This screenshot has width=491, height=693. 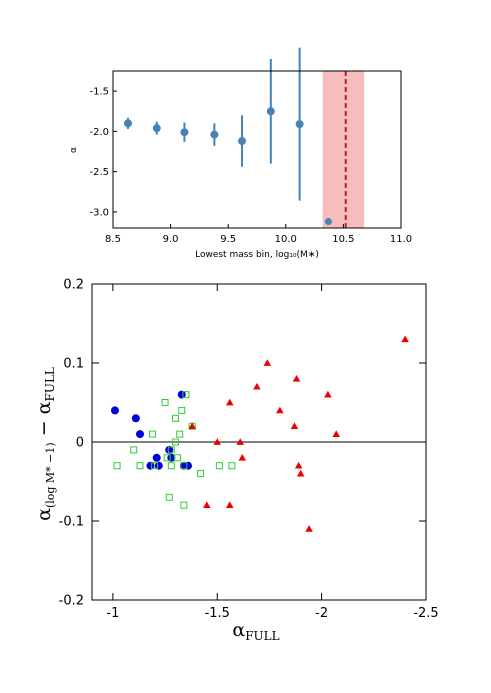 I want to click on bottom-x-axis-label-sub: FULL, so click(x=262, y=636).